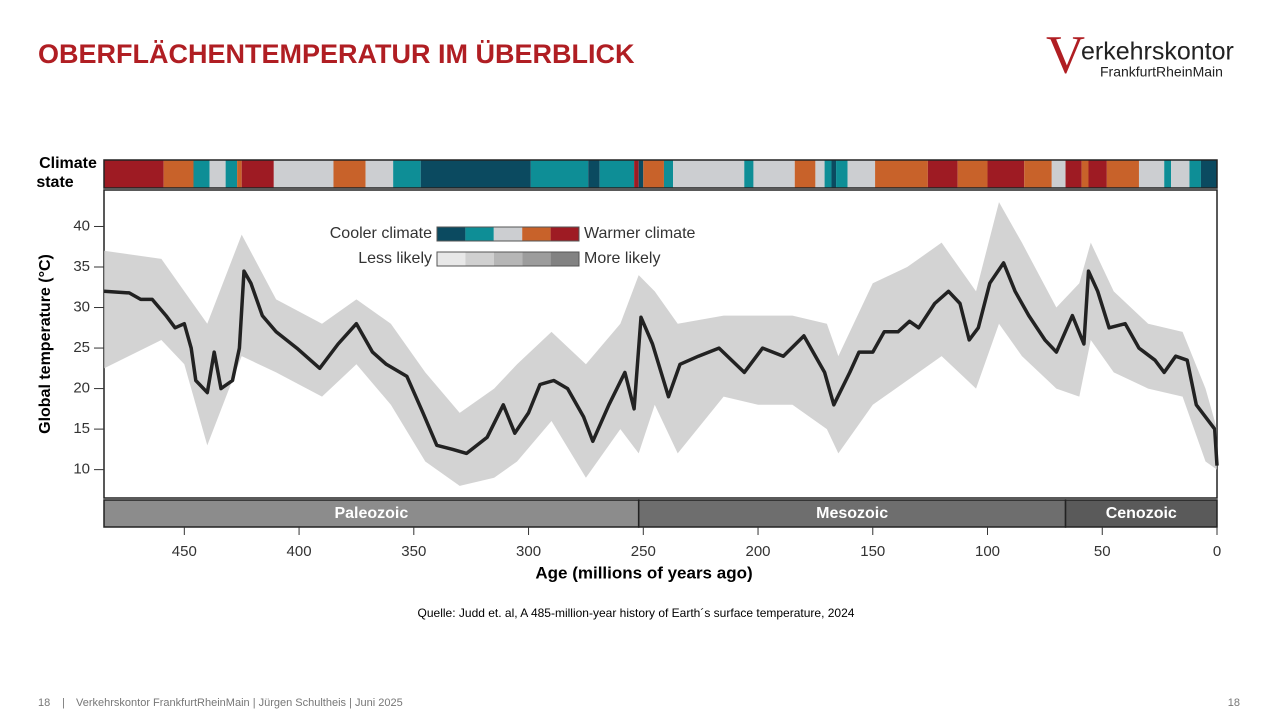 The width and height of the screenshot is (1280, 720). I want to click on x-tick-label: 150, so click(872, 551).